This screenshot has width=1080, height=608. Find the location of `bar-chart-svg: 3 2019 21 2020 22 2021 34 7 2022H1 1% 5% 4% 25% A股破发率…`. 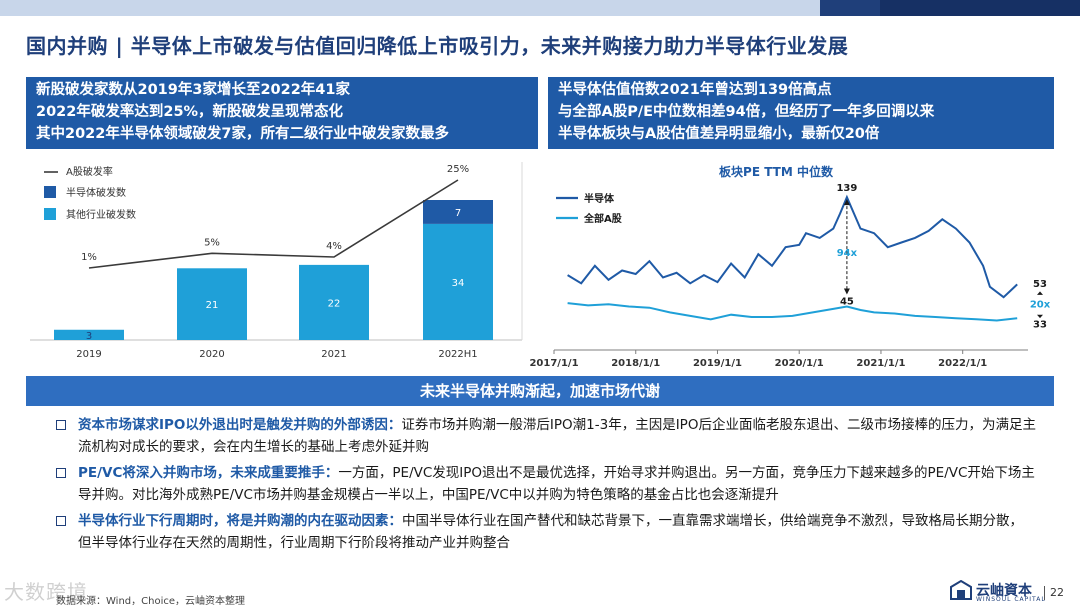

bar-chart-svg: 3 2019 21 2020 22 2021 34 7 2022H1 1% 5% 4% 25% A股破发率… is located at coordinates (276, 261).